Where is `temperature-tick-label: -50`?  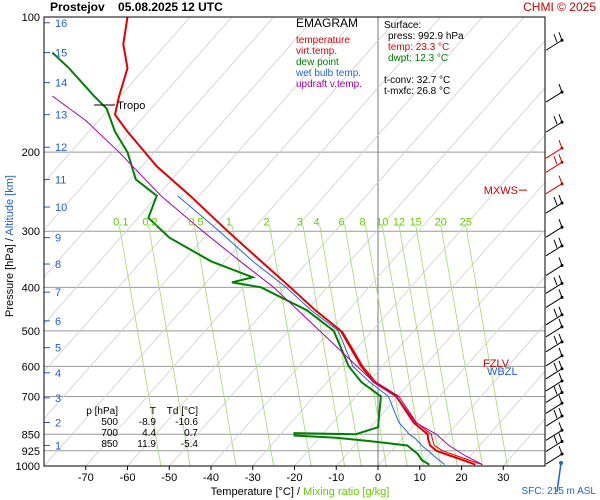 temperature-tick-label: -50 is located at coordinates (169, 478).